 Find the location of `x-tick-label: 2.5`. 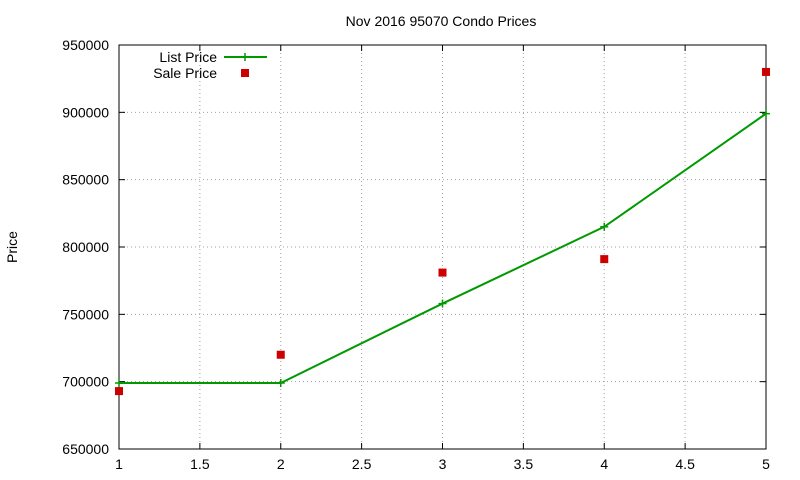

x-tick-label: 2.5 is located at coordinates (362, 464).